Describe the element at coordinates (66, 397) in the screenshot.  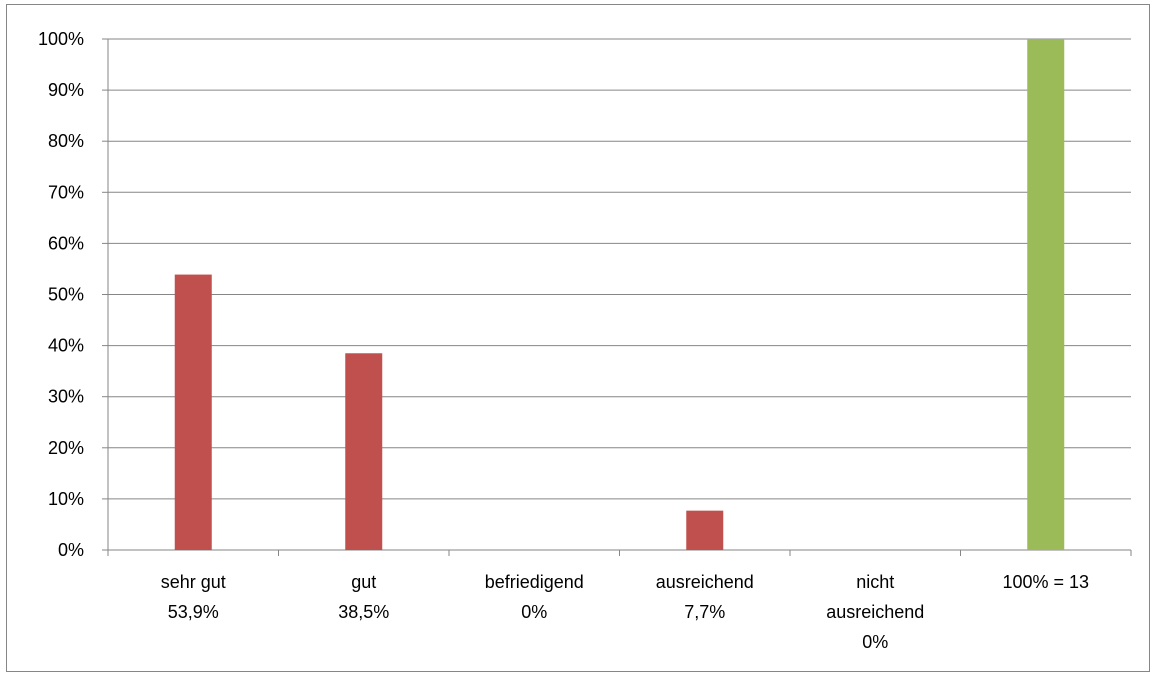
I see `y-tick-label: 30%` at that location.